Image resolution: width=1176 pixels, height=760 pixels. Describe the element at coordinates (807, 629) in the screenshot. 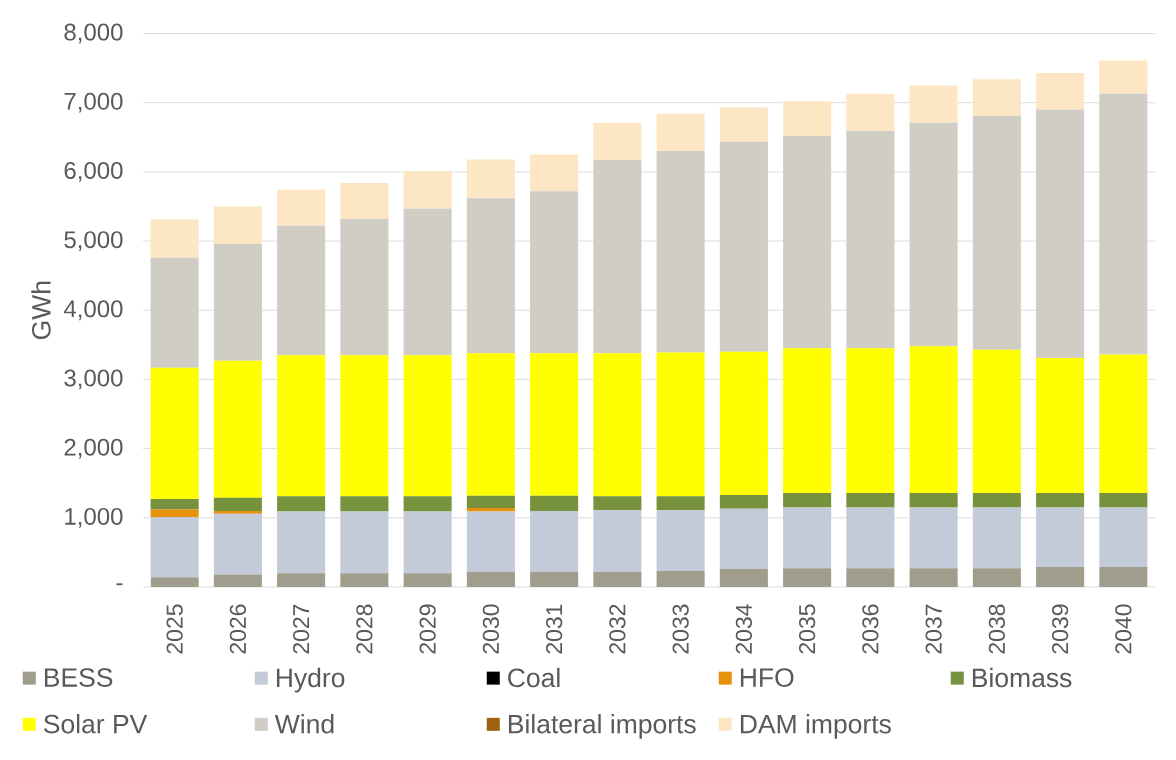

I see `x-tick-label: 2035` at that location.